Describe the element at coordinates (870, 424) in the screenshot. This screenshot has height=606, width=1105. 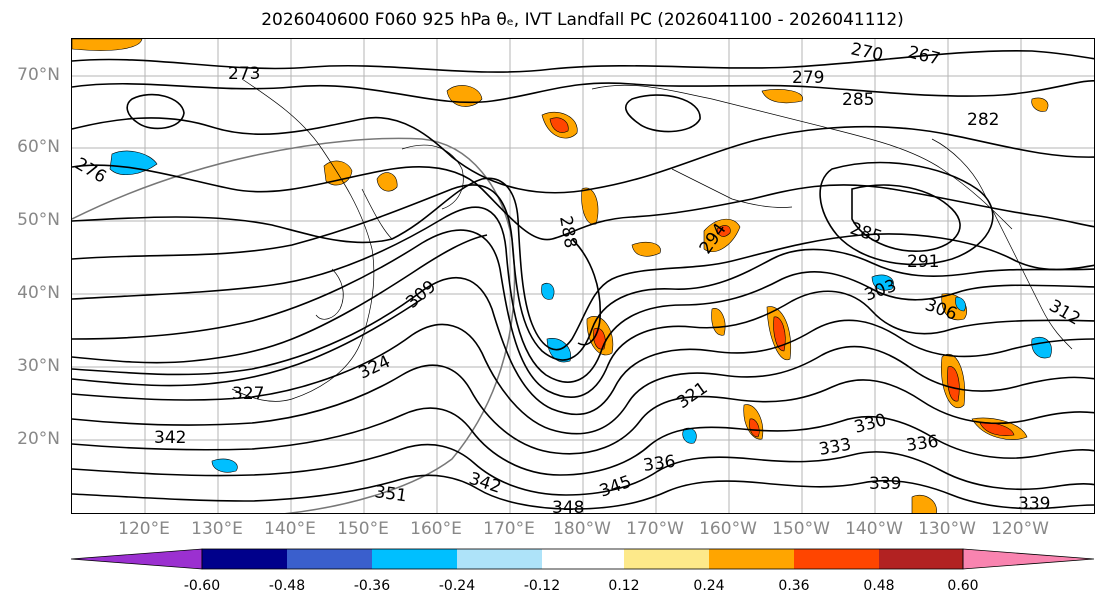
I see `contour-label: 330` at that location.